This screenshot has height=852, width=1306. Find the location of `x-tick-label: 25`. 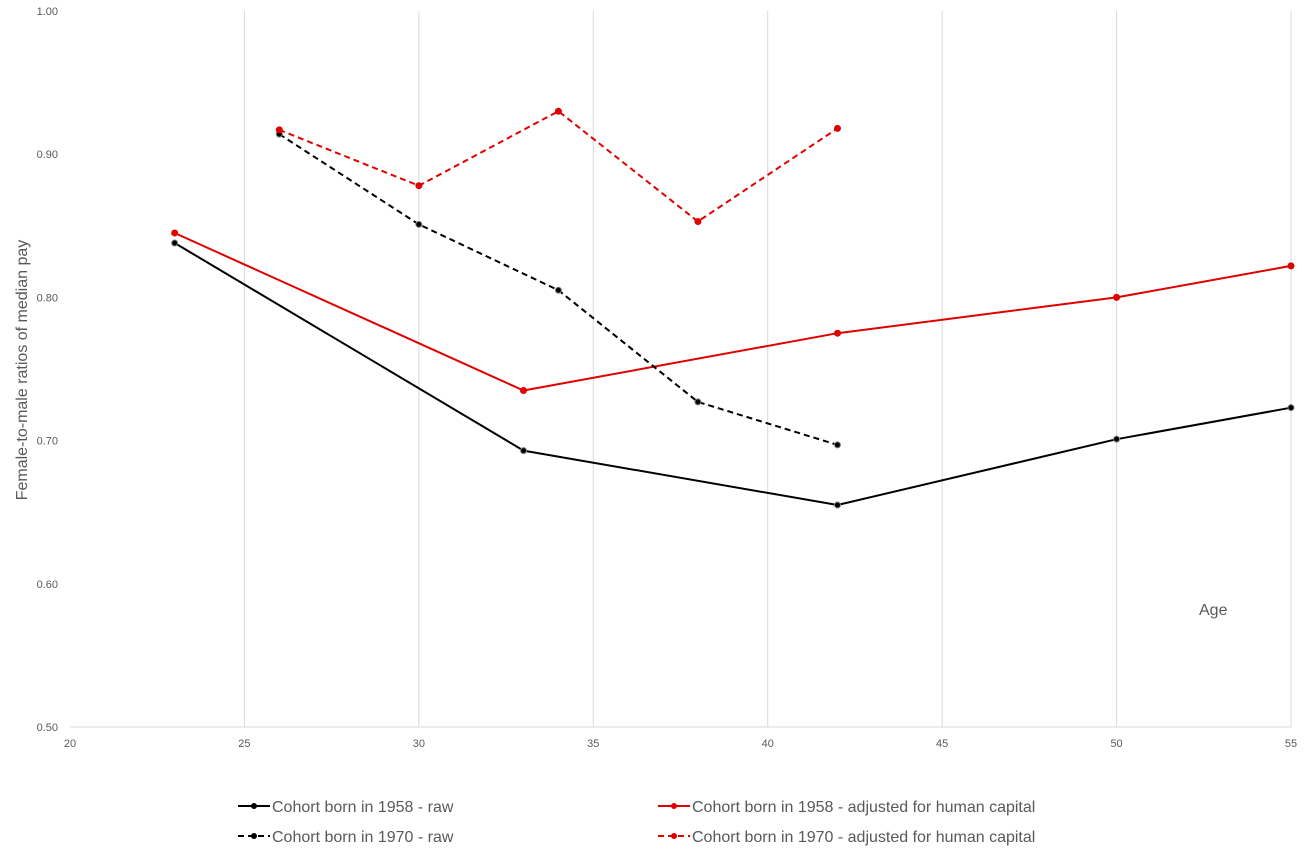

x-tick-label: 25 is located at coordinates (244, 744).